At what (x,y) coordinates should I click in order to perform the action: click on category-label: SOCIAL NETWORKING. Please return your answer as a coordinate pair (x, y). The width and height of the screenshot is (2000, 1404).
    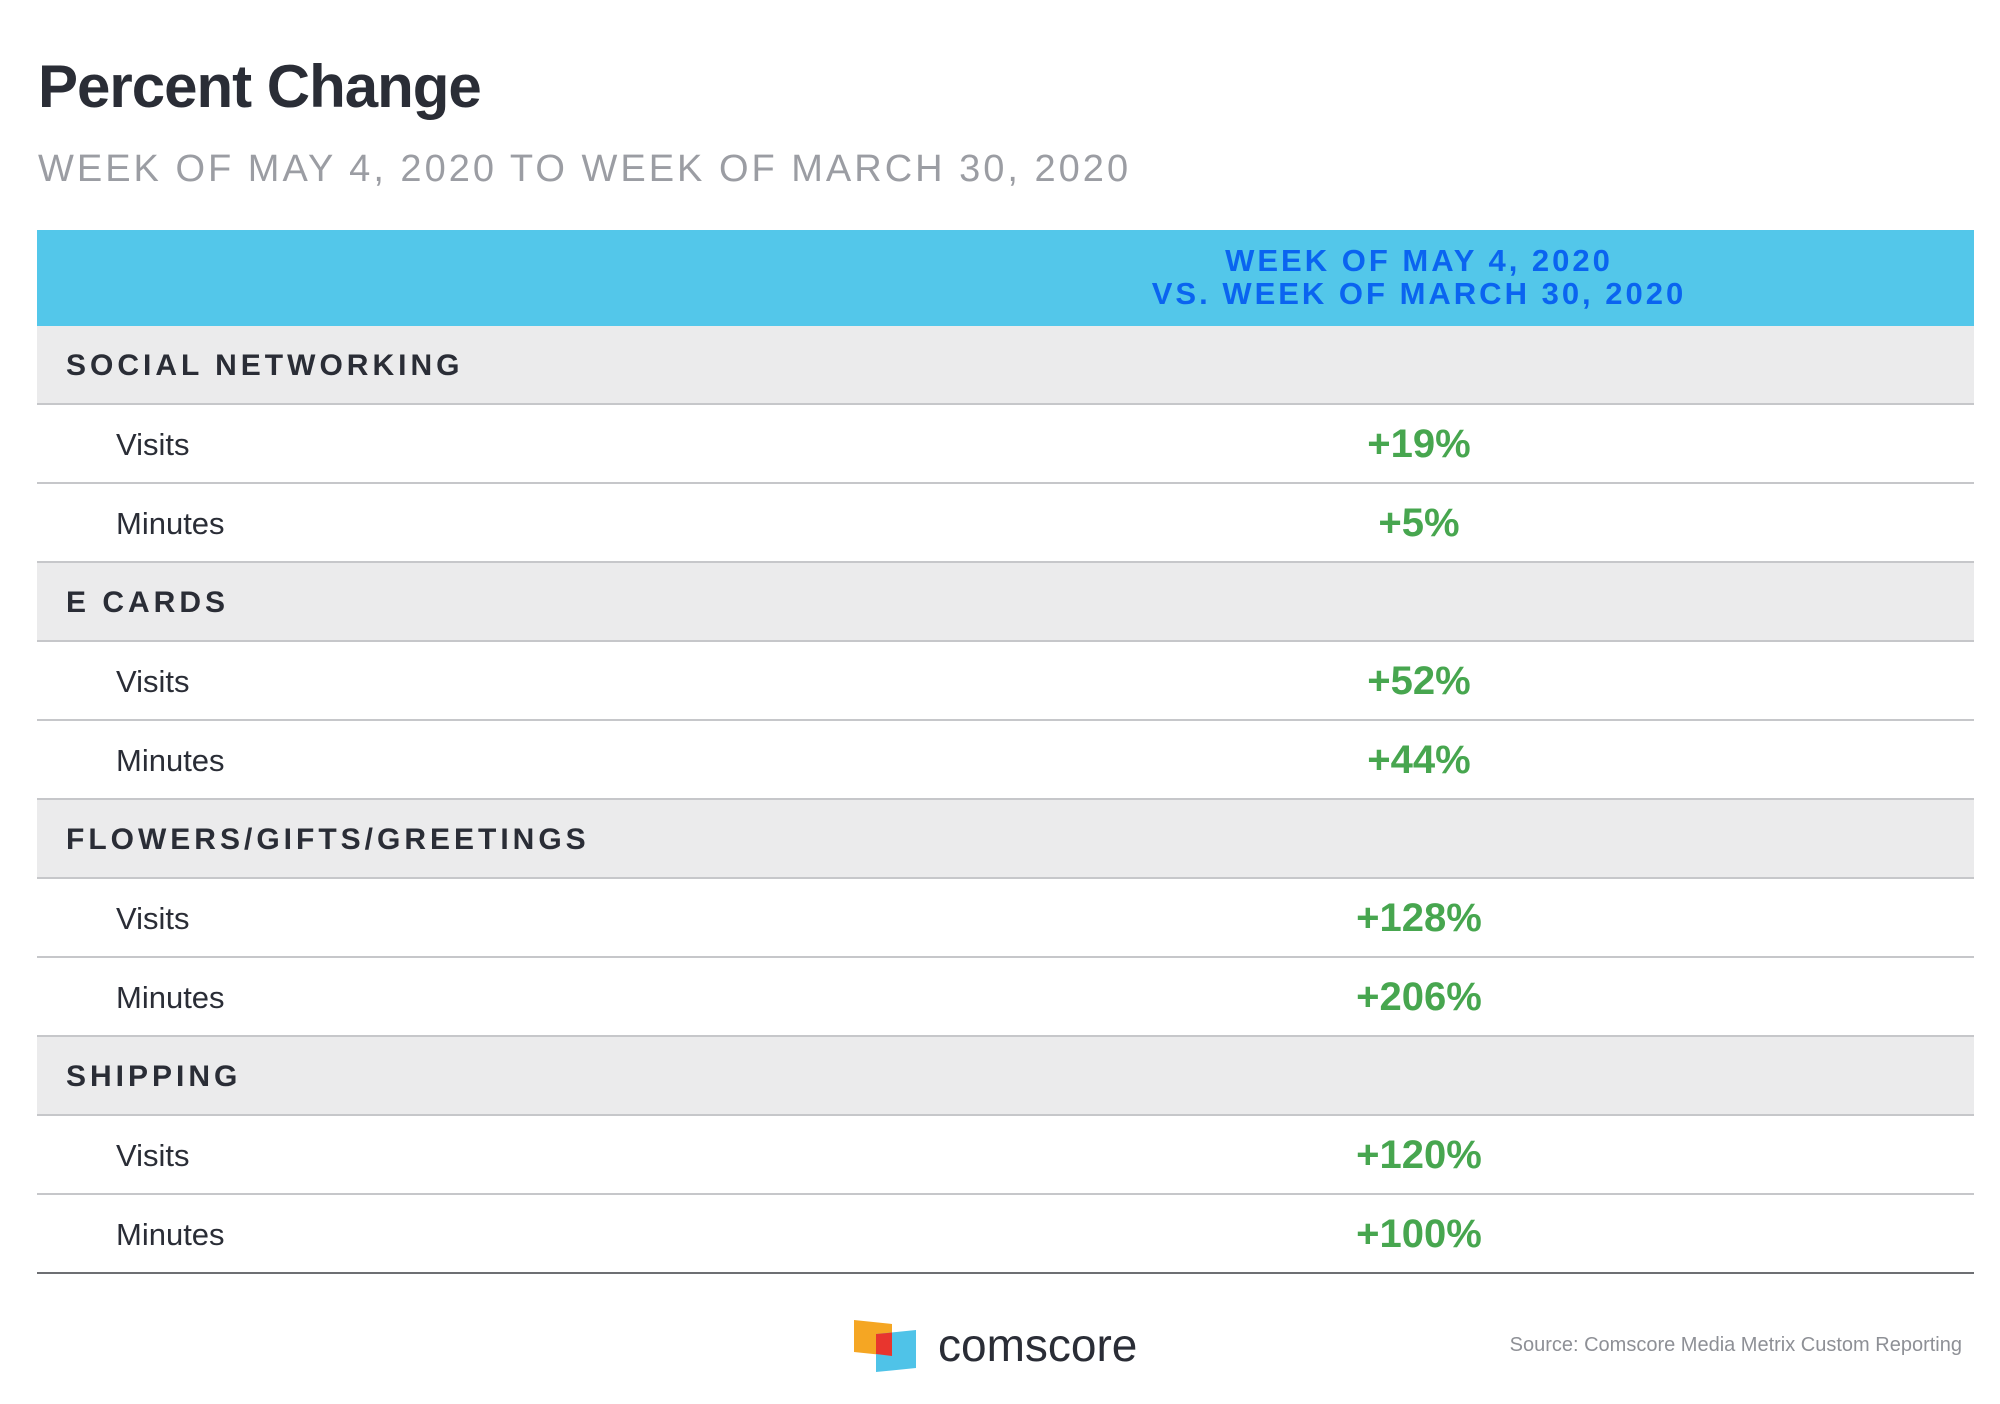
    Looking at the image, I should click on (265, 365).